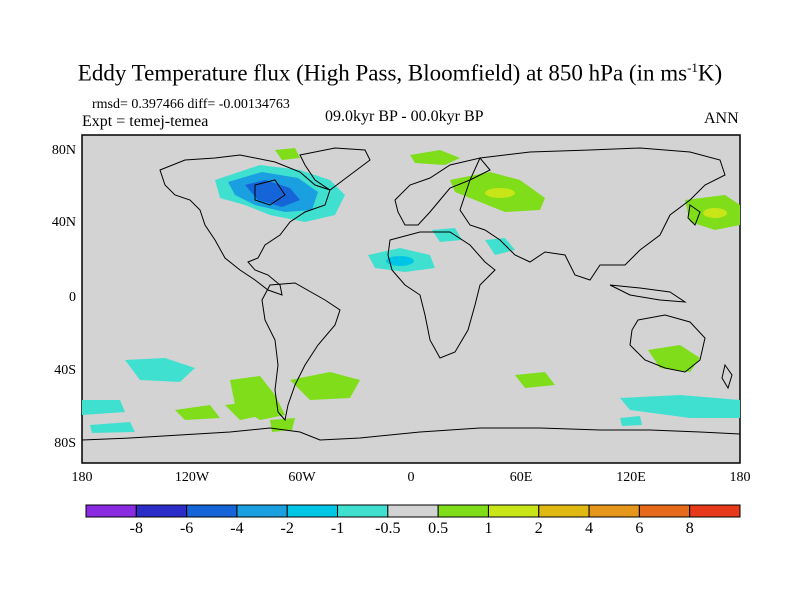 The width and height of the screenshot is (800, 600). What do you see at coordinates (63, 150) in the screenshot?
I see `lat-label-80n: 80N` at bounding box center [63, 150].